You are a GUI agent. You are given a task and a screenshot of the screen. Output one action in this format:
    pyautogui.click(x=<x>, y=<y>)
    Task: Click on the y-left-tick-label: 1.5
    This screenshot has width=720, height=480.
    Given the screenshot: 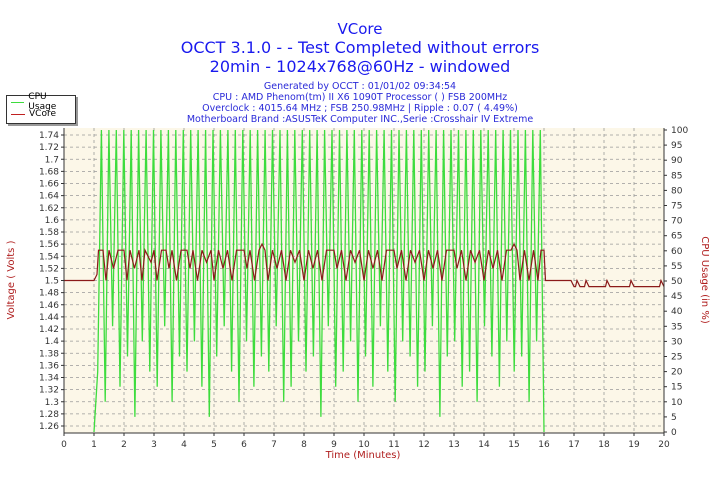 What is the action you would take?
    pyautogui.click(x=52, y=282)
    